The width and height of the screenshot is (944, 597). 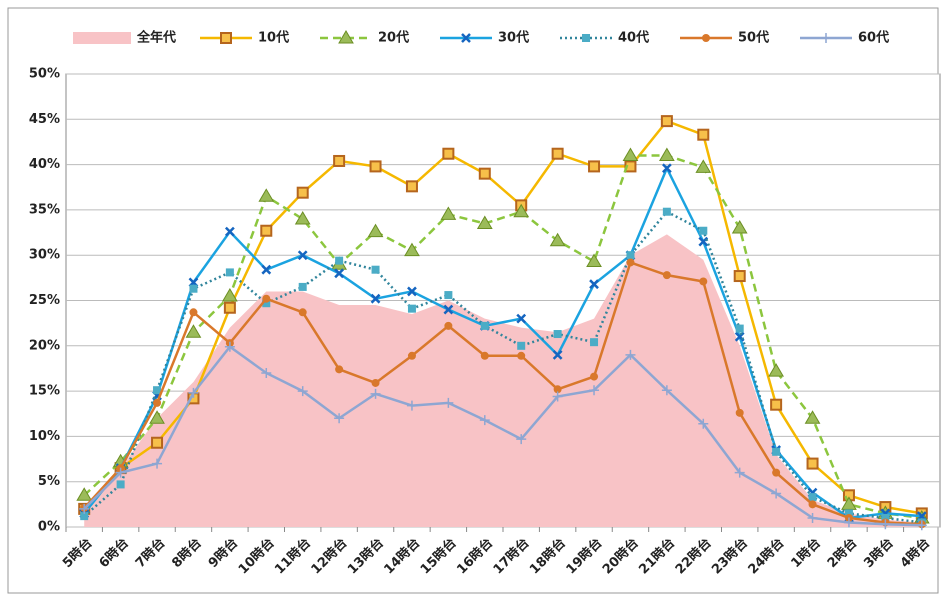 I want to click on legend-label: 50代, so click(x=753, y=38).